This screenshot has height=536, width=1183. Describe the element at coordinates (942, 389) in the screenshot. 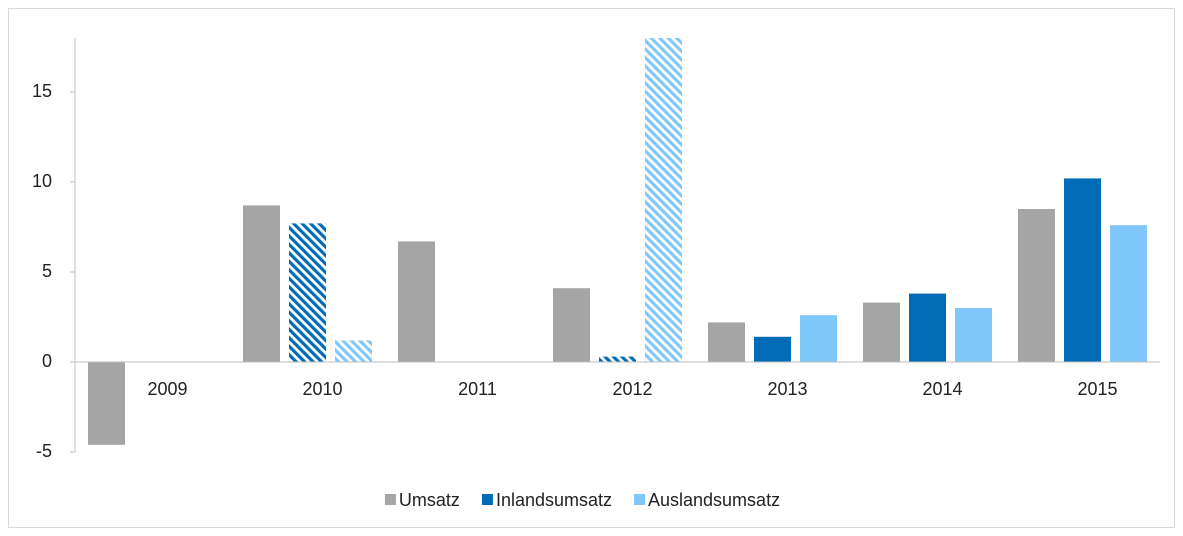

I see `x-tick-label: 2014` at that location.